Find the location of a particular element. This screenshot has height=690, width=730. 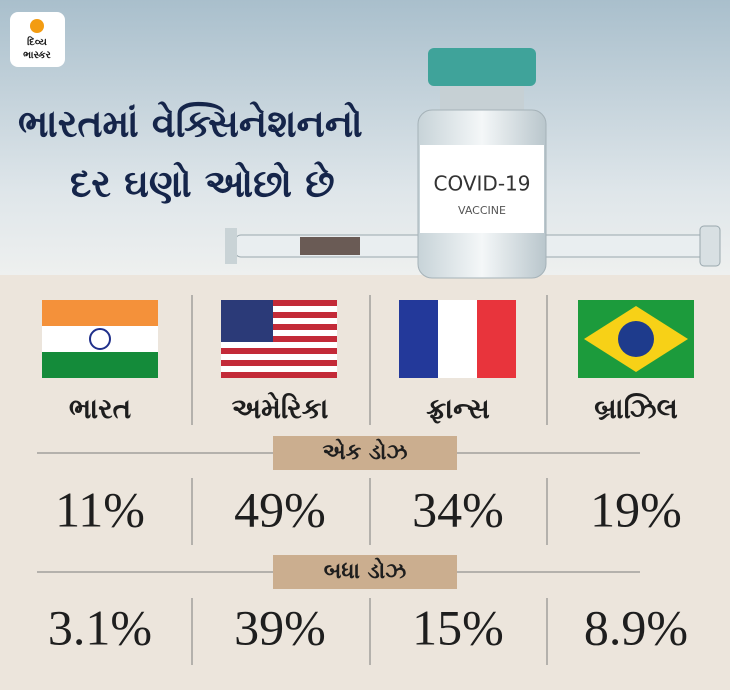

title-line: દર ઘણો ઓછો છે is located at coordinates (202, 182).